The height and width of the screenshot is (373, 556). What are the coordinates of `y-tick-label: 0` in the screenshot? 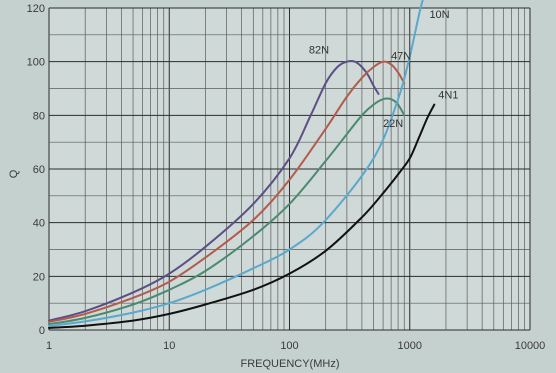 It's located at (42, 331).